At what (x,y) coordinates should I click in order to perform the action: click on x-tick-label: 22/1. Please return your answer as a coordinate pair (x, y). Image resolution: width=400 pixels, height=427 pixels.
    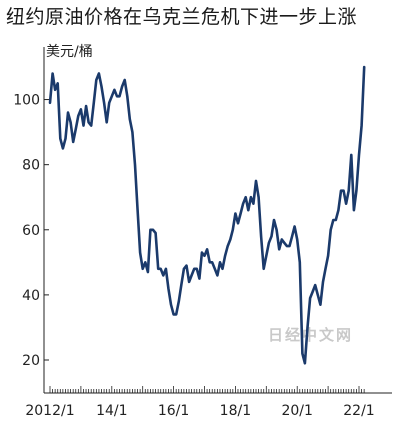
    Looking at the image, I should click on (358, 411).